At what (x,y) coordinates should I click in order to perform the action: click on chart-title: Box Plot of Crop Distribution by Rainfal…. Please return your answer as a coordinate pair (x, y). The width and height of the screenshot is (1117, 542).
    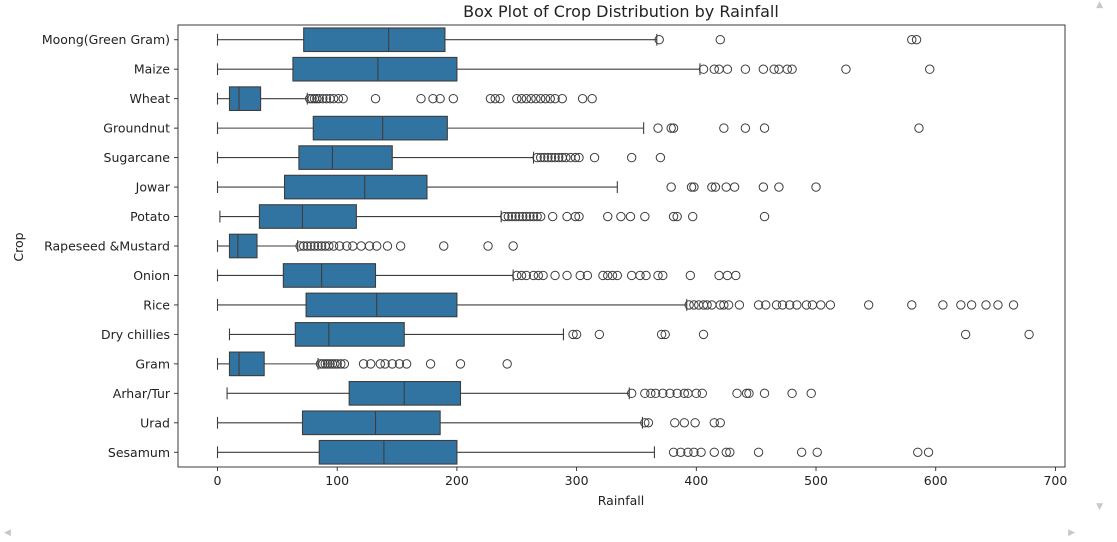
    Looking at the image, I should click on (621, 11).